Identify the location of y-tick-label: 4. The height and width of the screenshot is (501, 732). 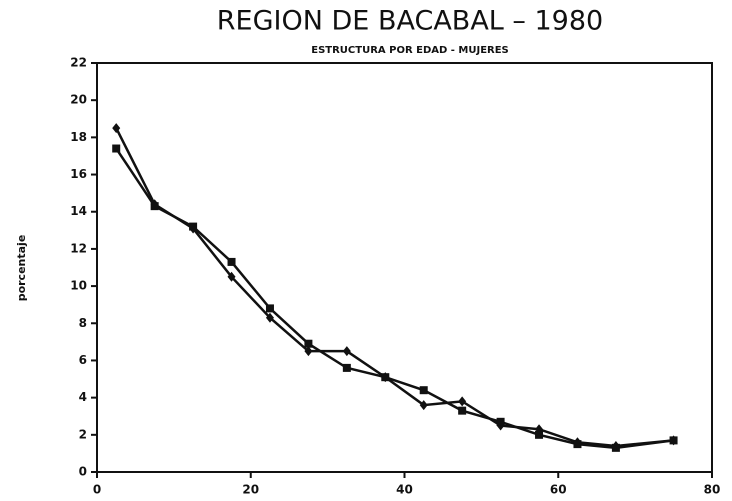
(83, 397).